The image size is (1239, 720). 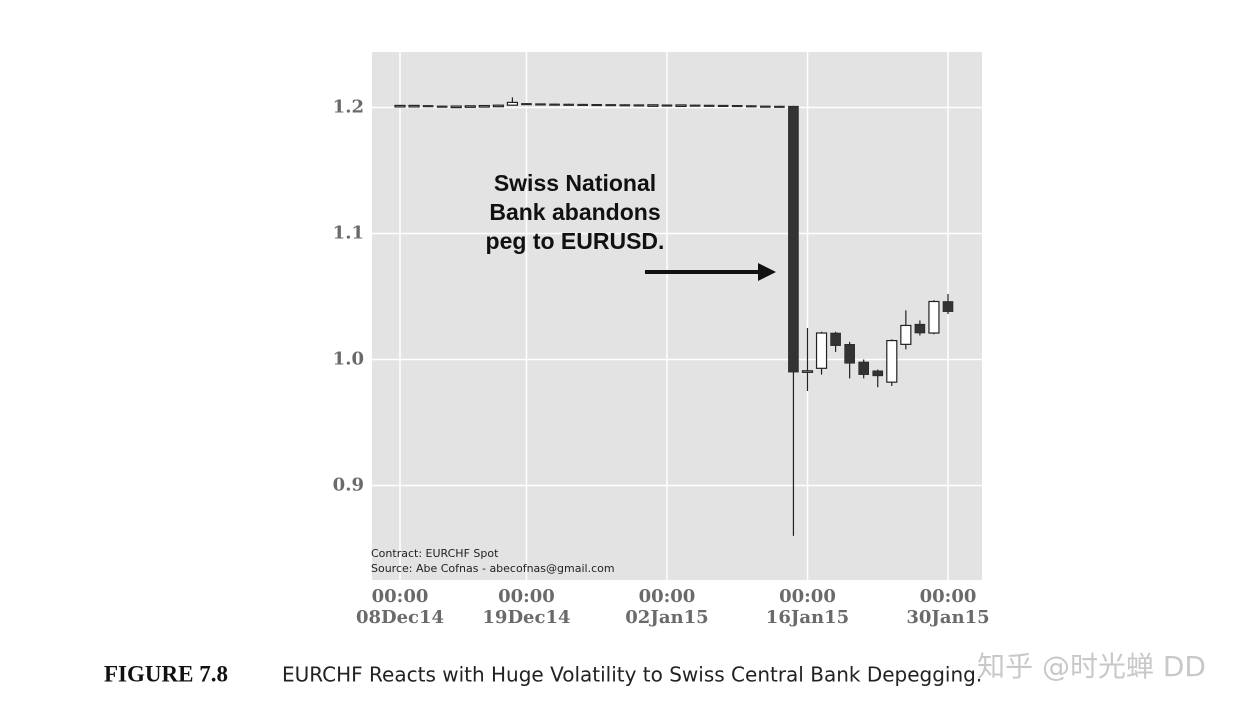 What do you see at coordinates (166, 673) in the screenshot?
I see `caption-label: FIGURE 7.8` at bounding box center [166, 673].